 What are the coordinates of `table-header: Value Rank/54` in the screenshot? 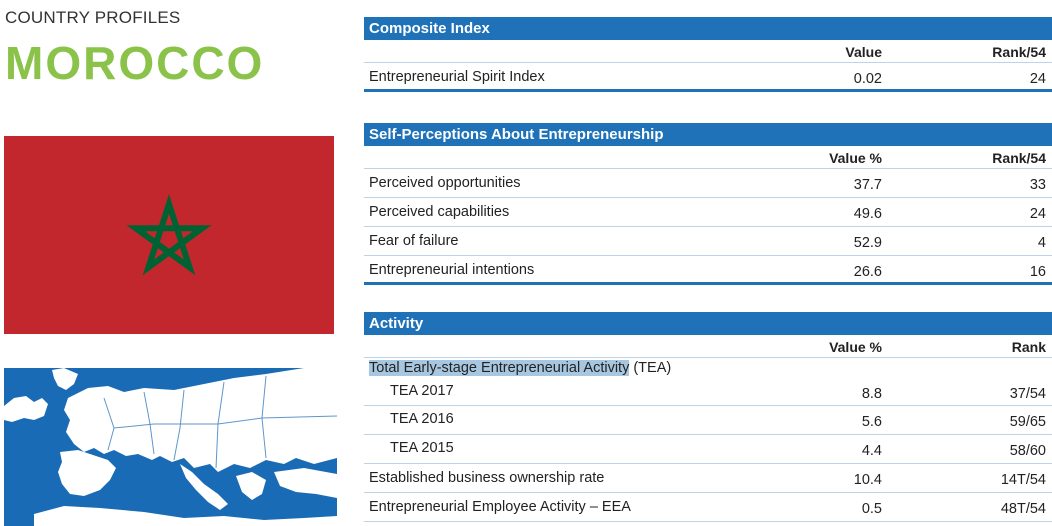 It's located at (708, 51).